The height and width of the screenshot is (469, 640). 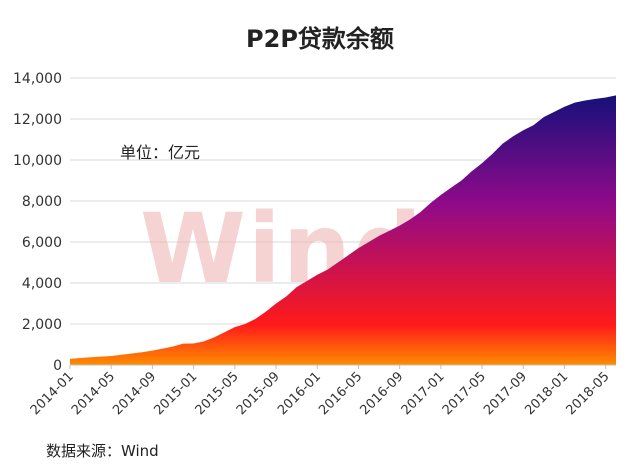 What do you see at coordinates (320, 39) in the screenshot?
I see `chart-title: P2P贷款余额` at bounding box center [320, 39].